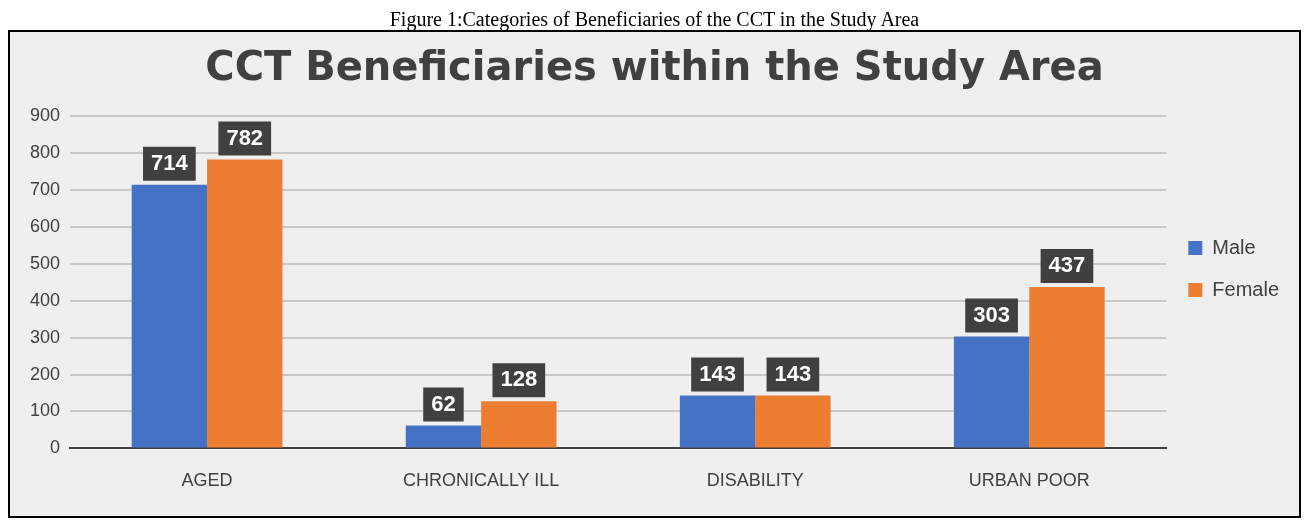  Describe the element at coordinates (45, 410) in the screenshot. I see `y-tick-label: 100` at that location.